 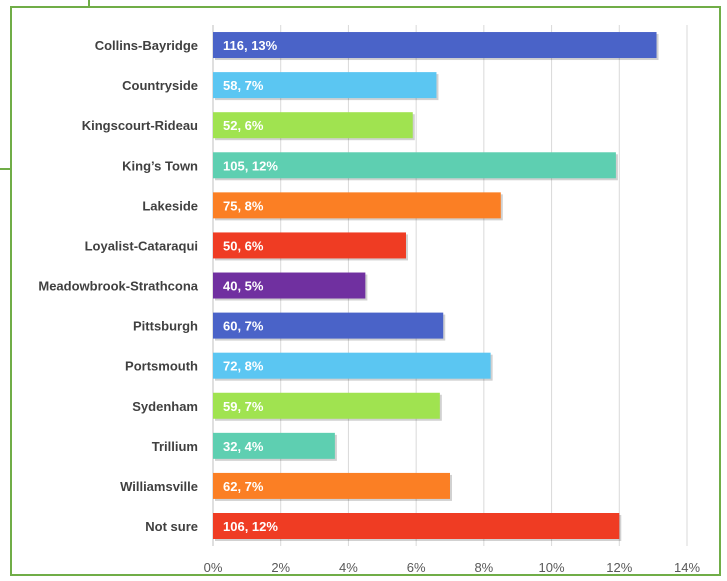 I want to click on category-label: Kingscourt-Rideau, so click(x=140, y=125).